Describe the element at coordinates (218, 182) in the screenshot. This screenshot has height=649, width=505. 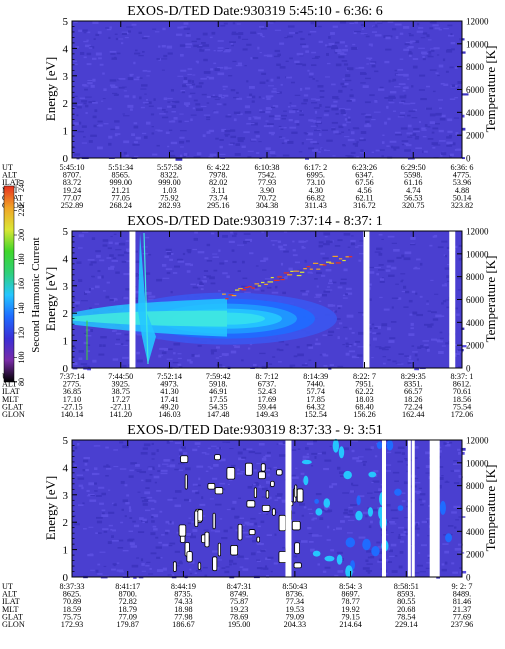
I see `table-cell: 82.02` at that location.